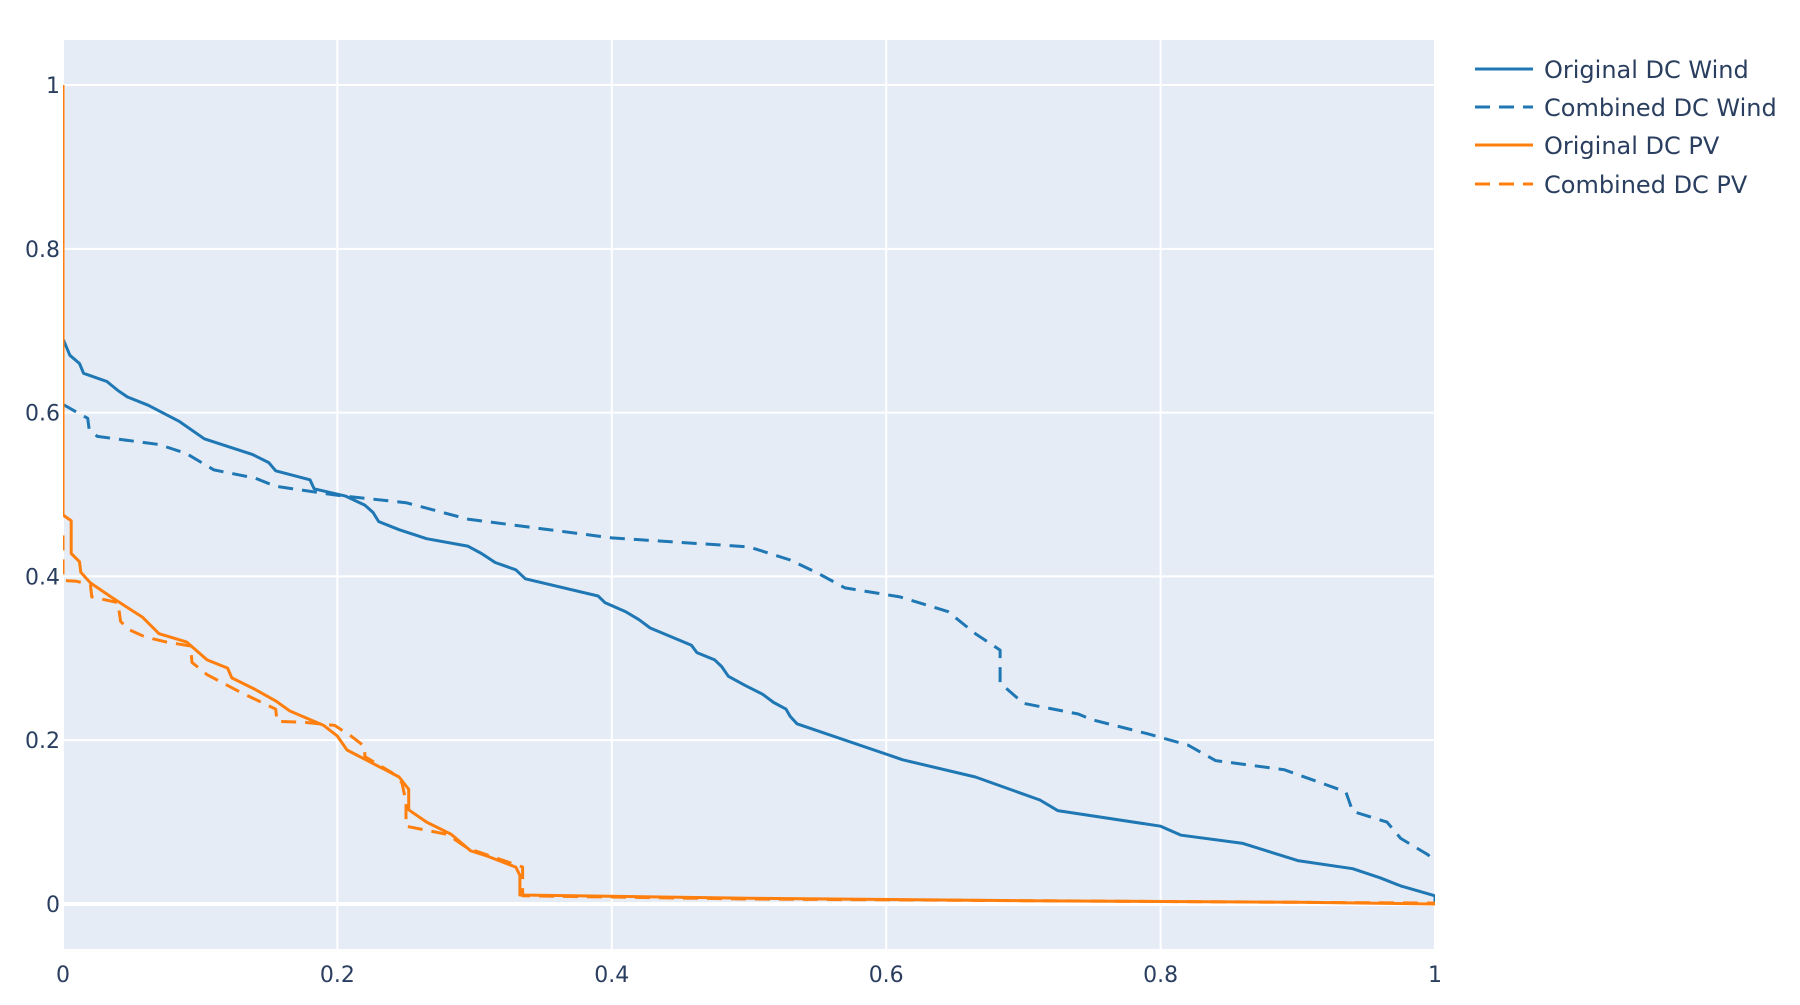  I want to click on y-tick-label: 1, so click(53, 86).